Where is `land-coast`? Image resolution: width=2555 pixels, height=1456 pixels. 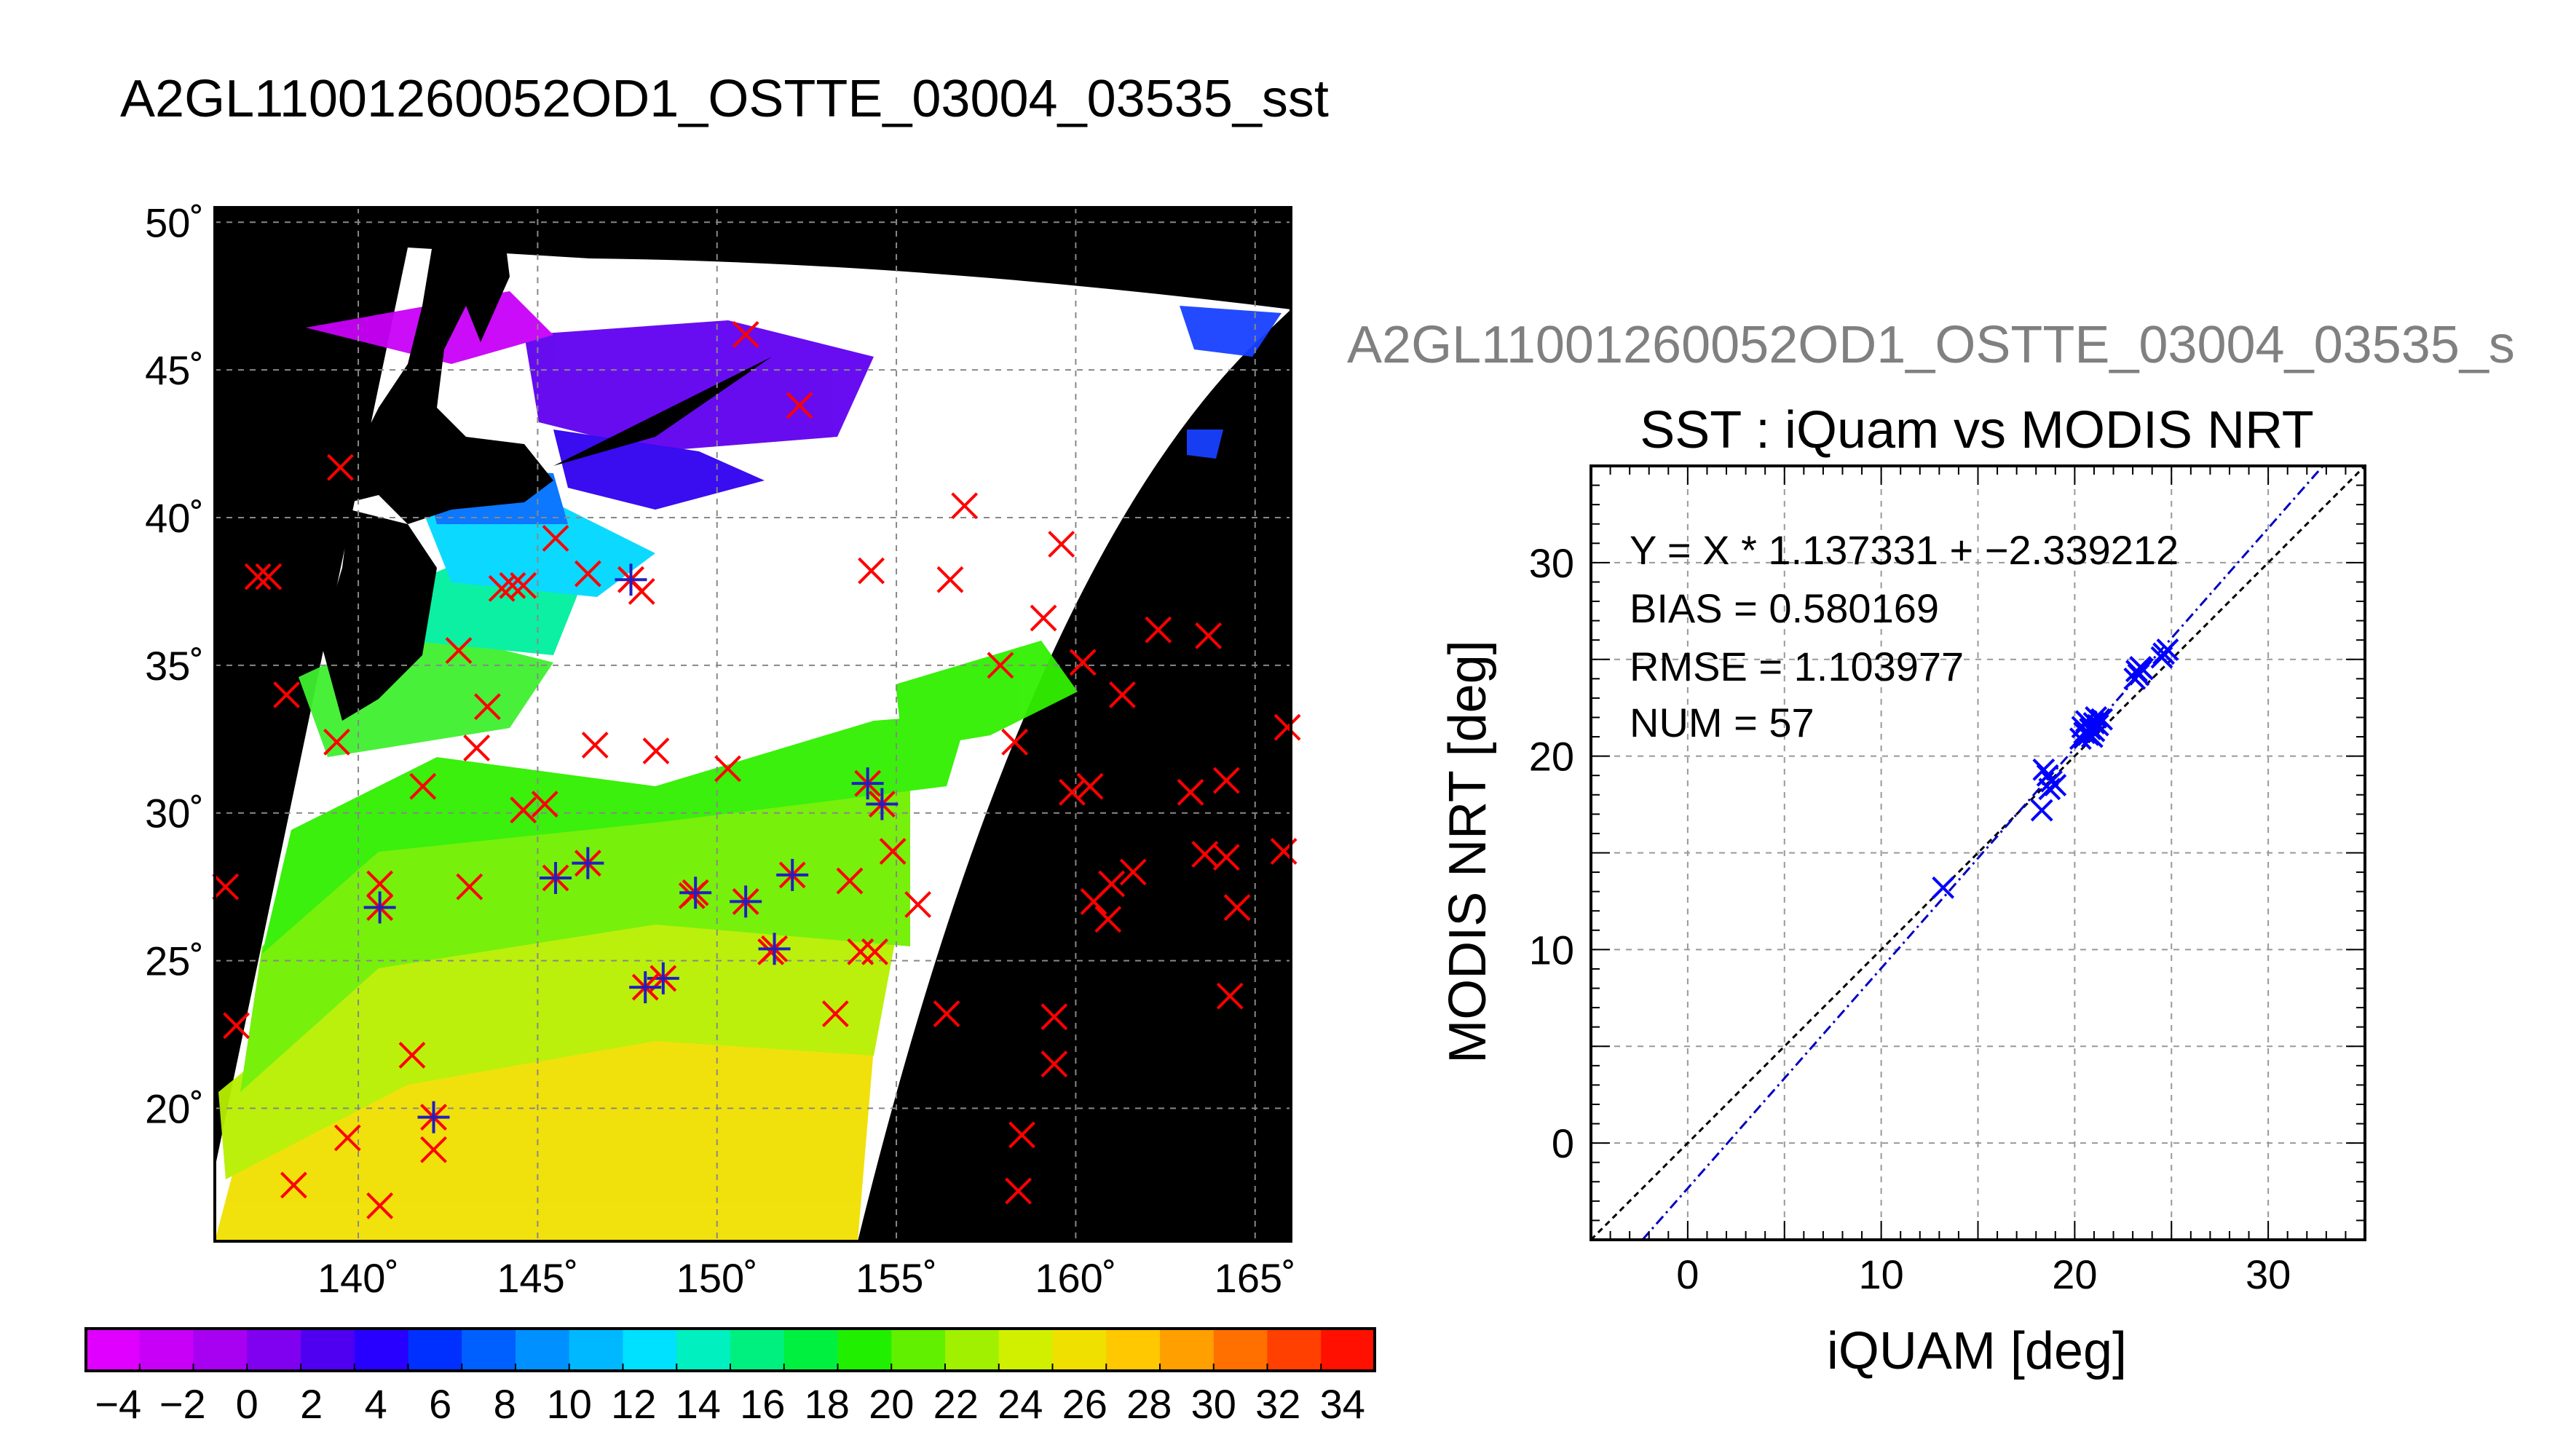
land-coast is located at coordinates (378, 615).